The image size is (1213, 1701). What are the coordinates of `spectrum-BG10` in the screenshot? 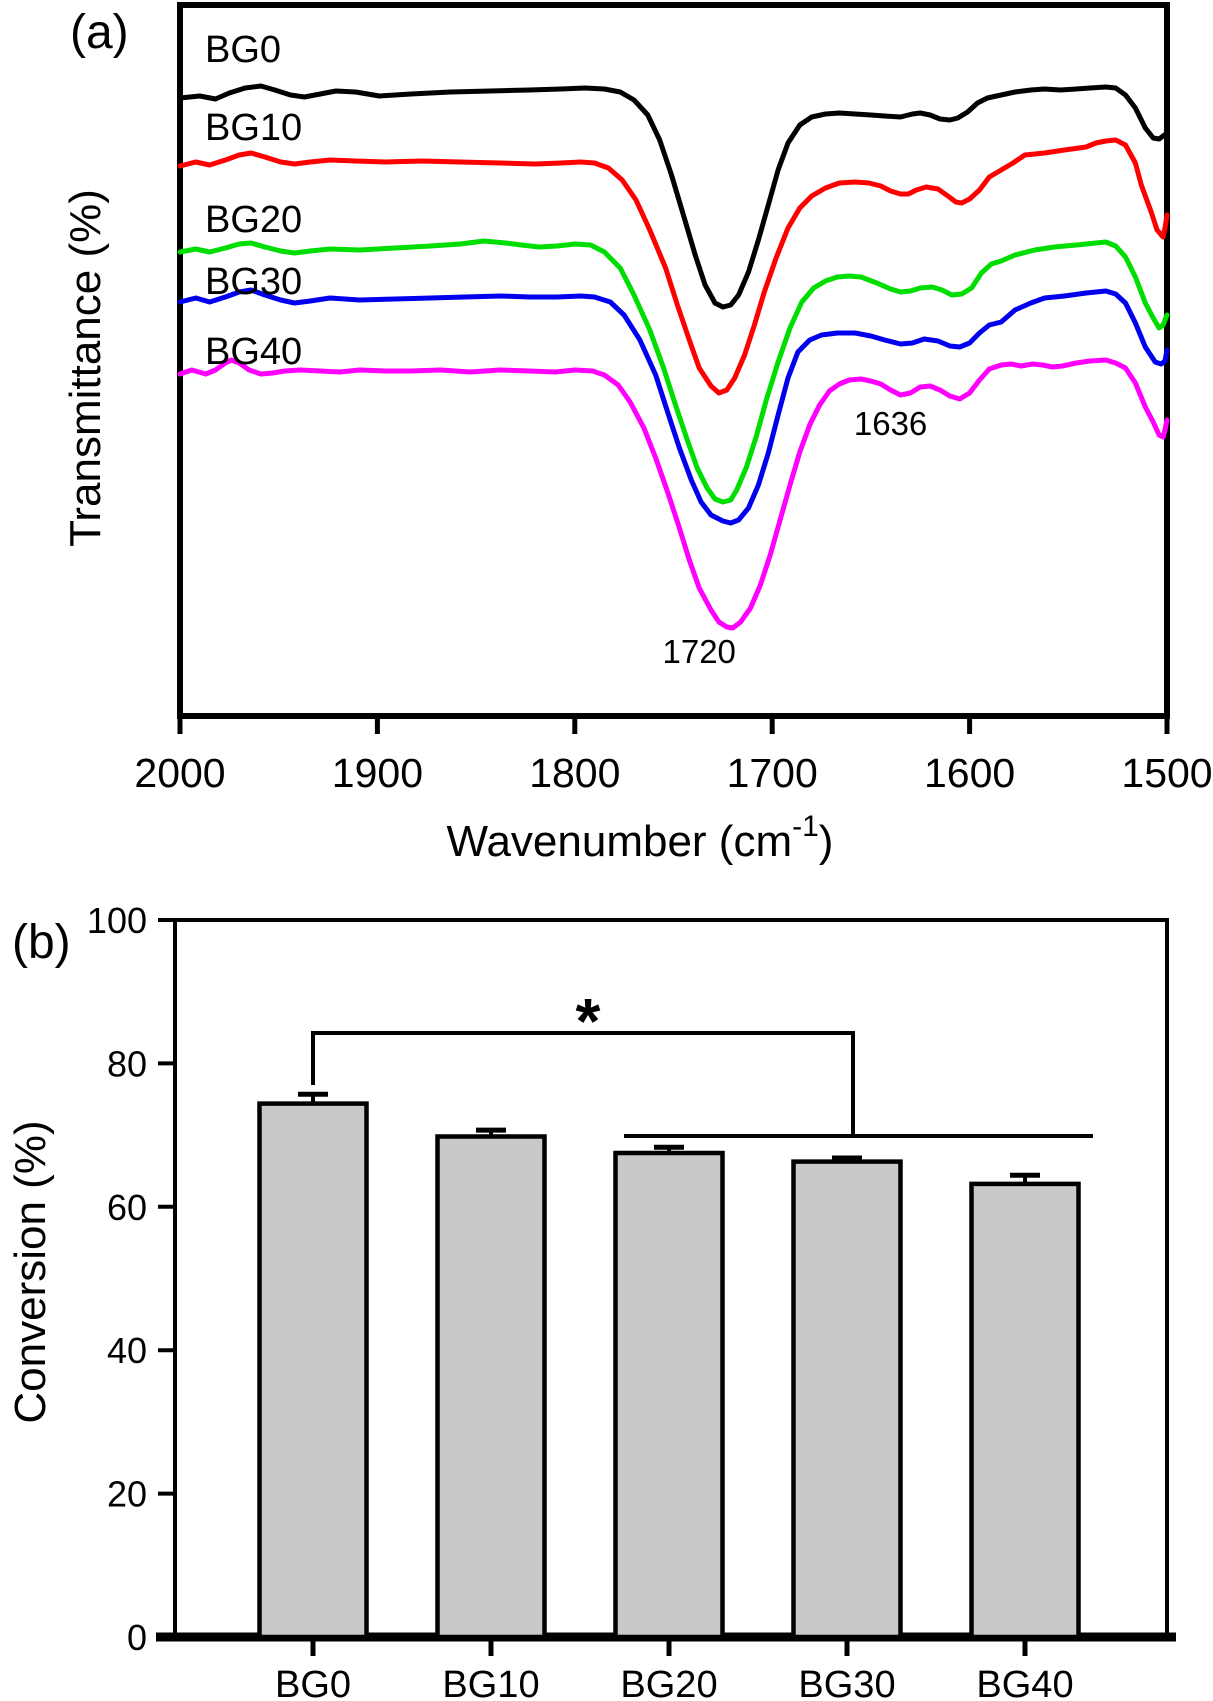 It's located at (673, 266).